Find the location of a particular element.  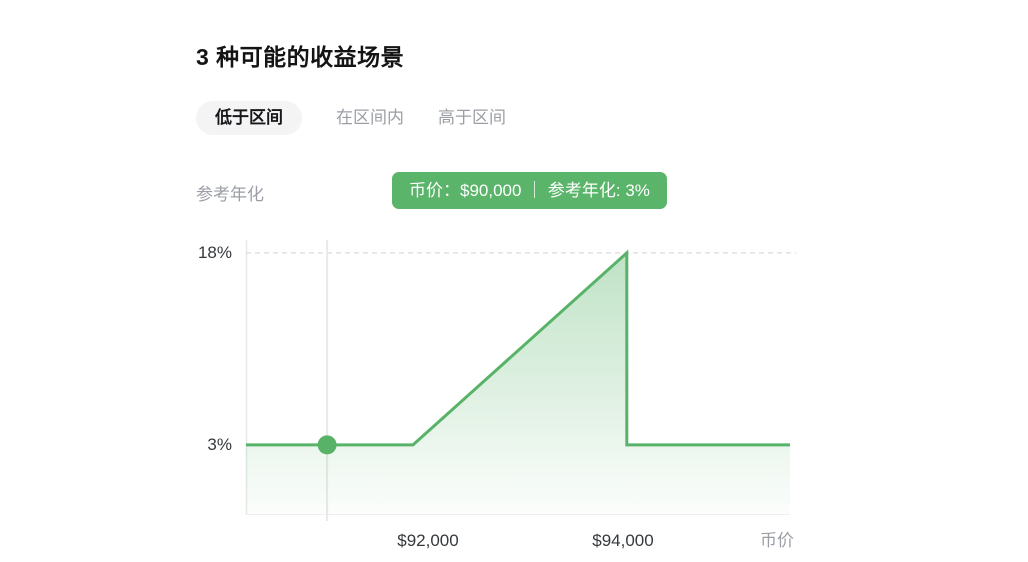

chart-tooltip: 币价：$90,000 ｜ 参考年化: 3% is located at coordinates (529, 190).